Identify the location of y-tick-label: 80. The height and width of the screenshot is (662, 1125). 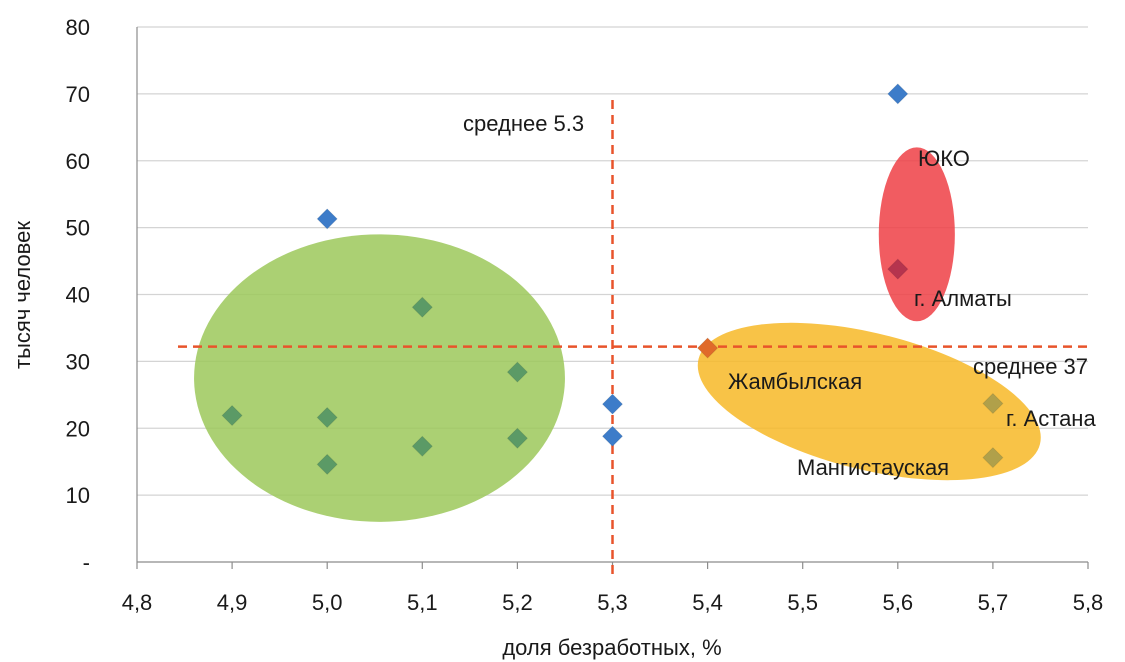
(78, 27).